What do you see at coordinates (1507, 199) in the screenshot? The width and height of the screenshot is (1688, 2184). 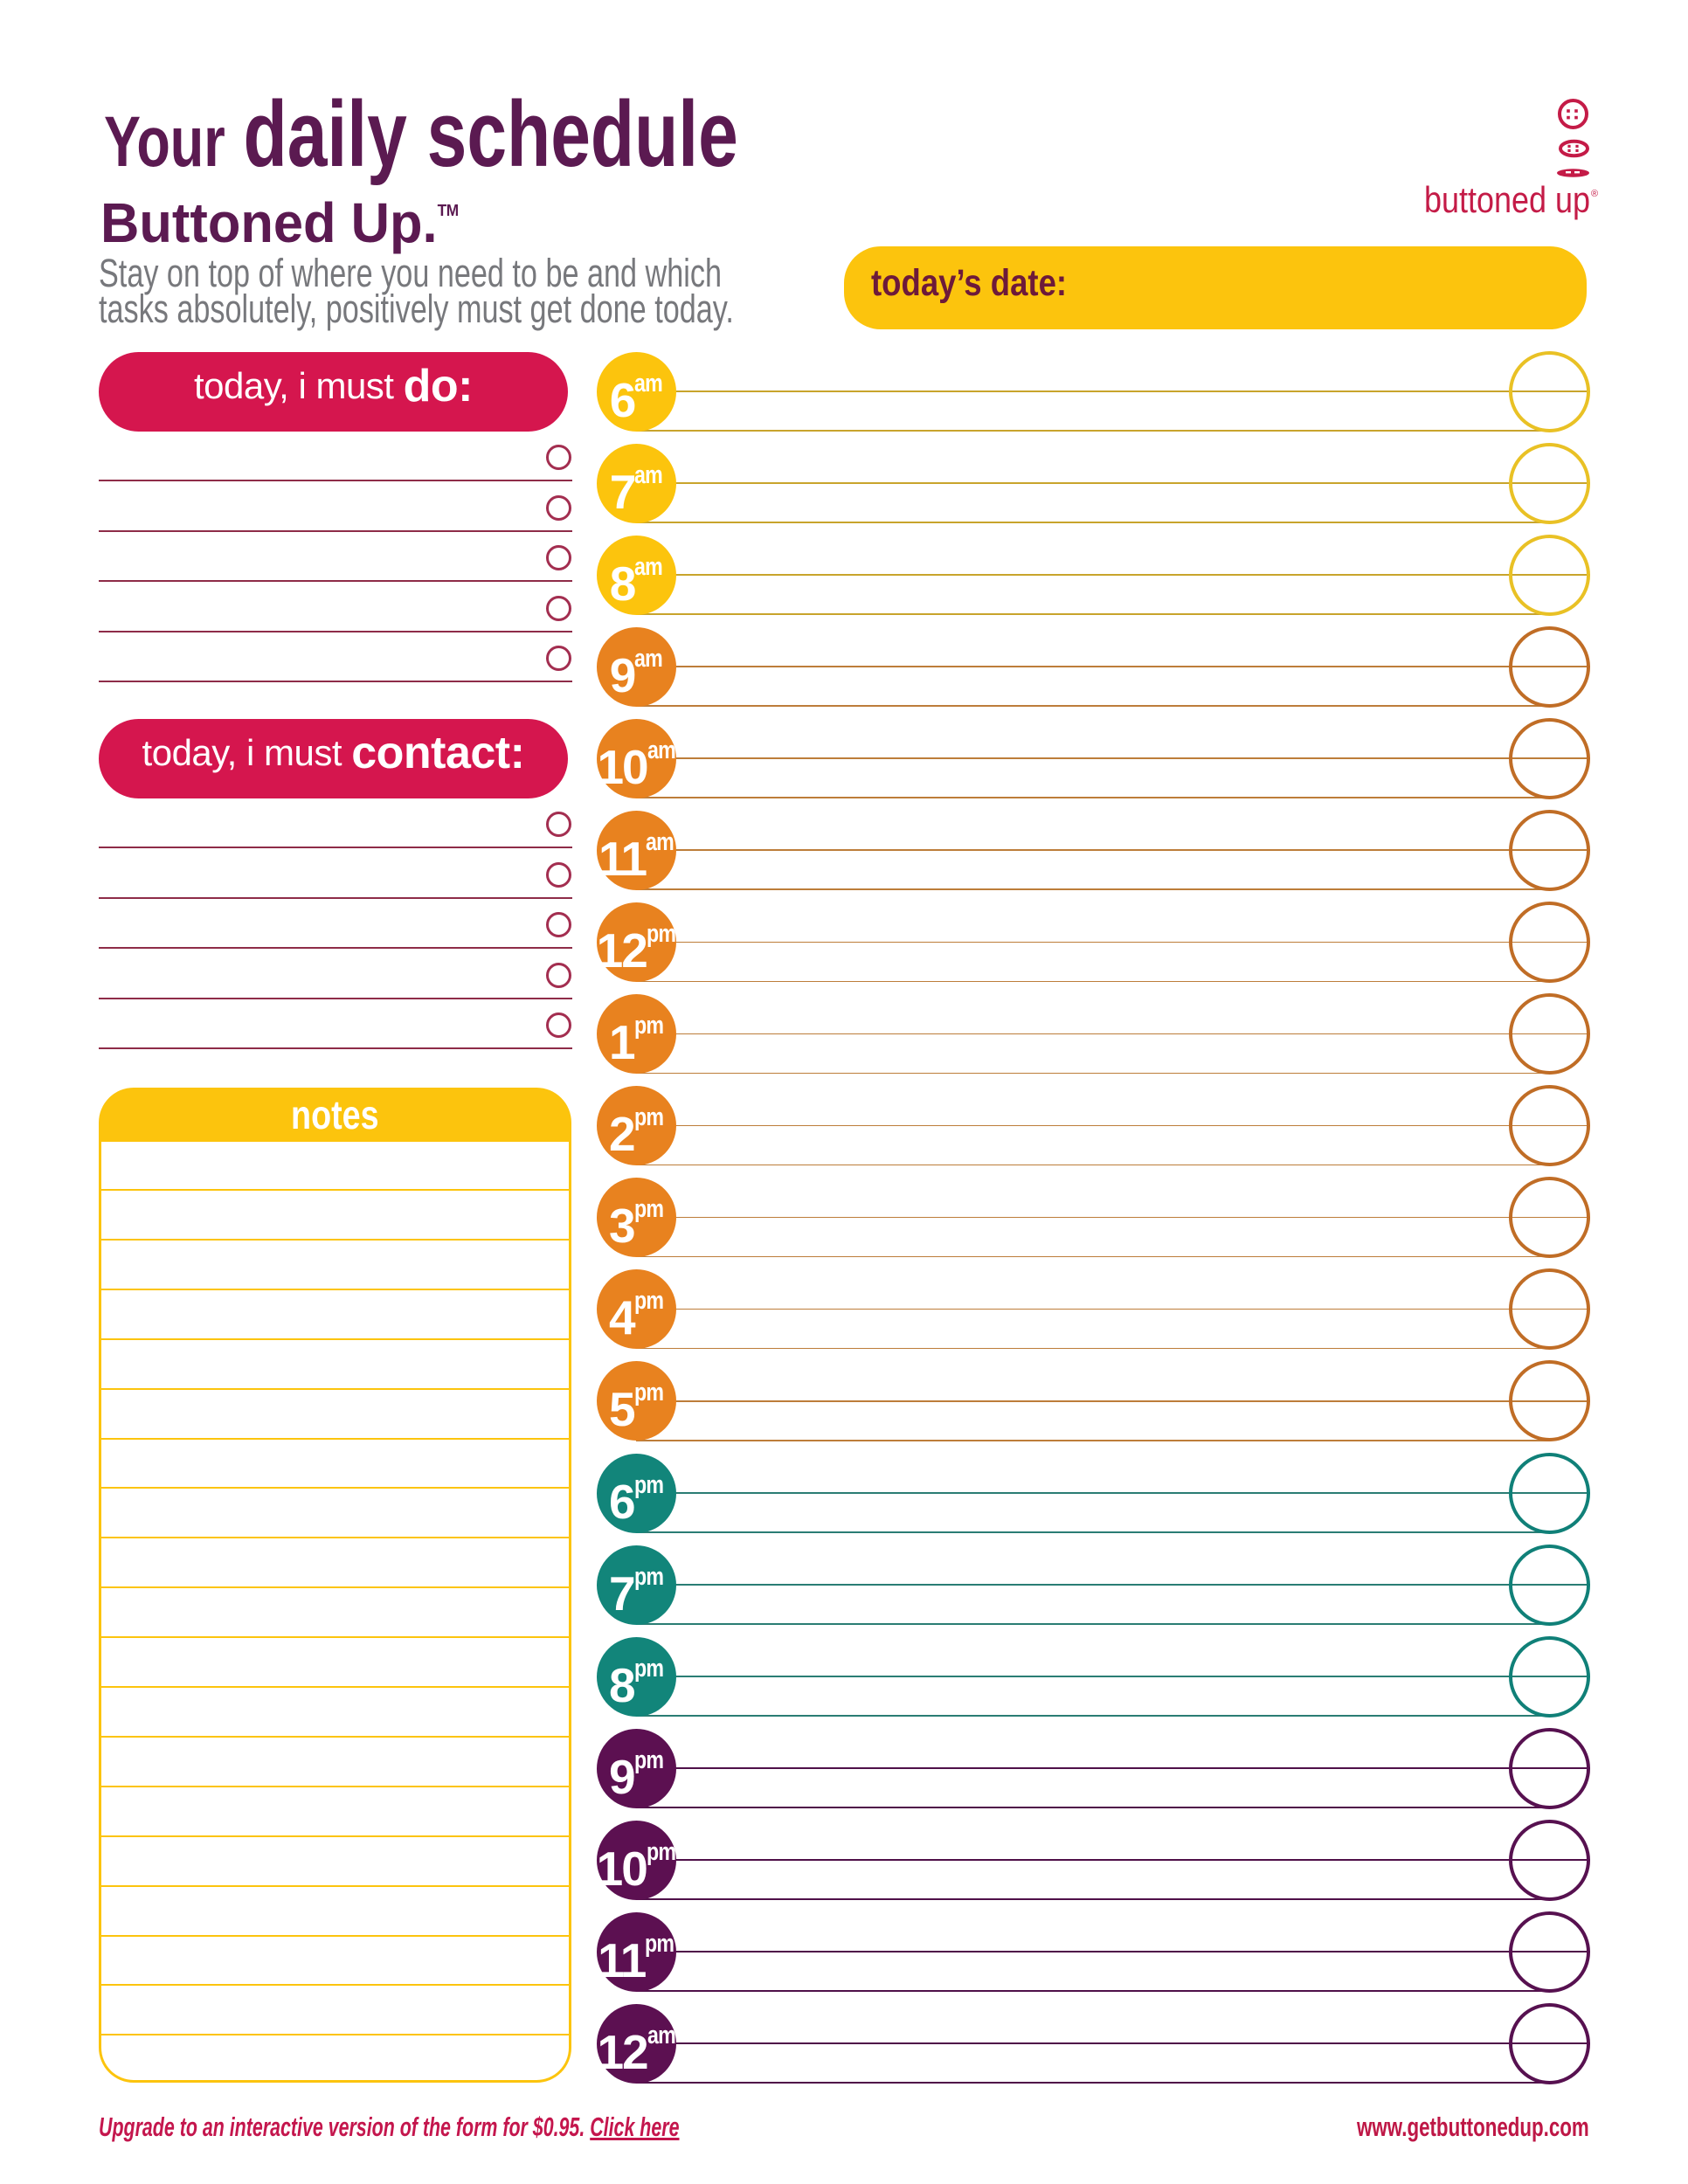 I see `svg-text: buttoned up` at bounding box center [1507, 199].